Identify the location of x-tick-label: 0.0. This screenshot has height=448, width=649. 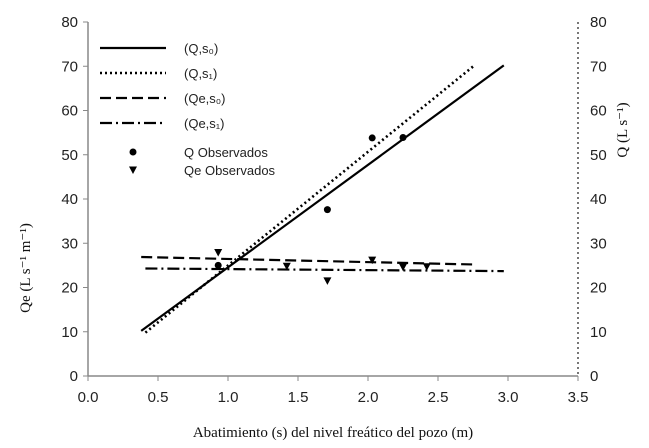
(88, 397).